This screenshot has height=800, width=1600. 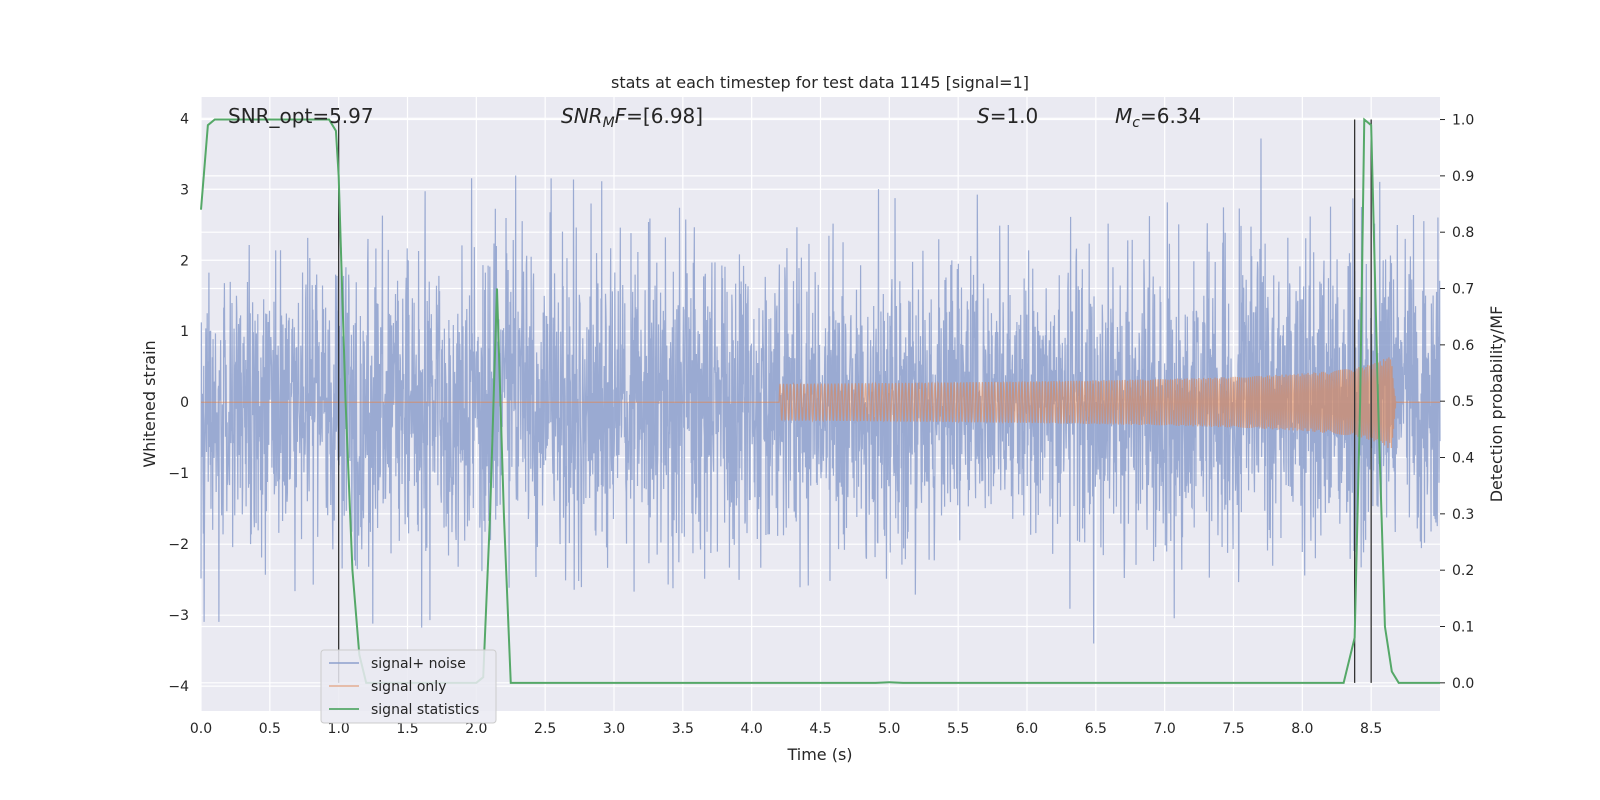 What do you see at coordinates (1463, 571) in the screenshot?
I see `y-tick-label-right: 0.2` at bounding box center [1463, 571].